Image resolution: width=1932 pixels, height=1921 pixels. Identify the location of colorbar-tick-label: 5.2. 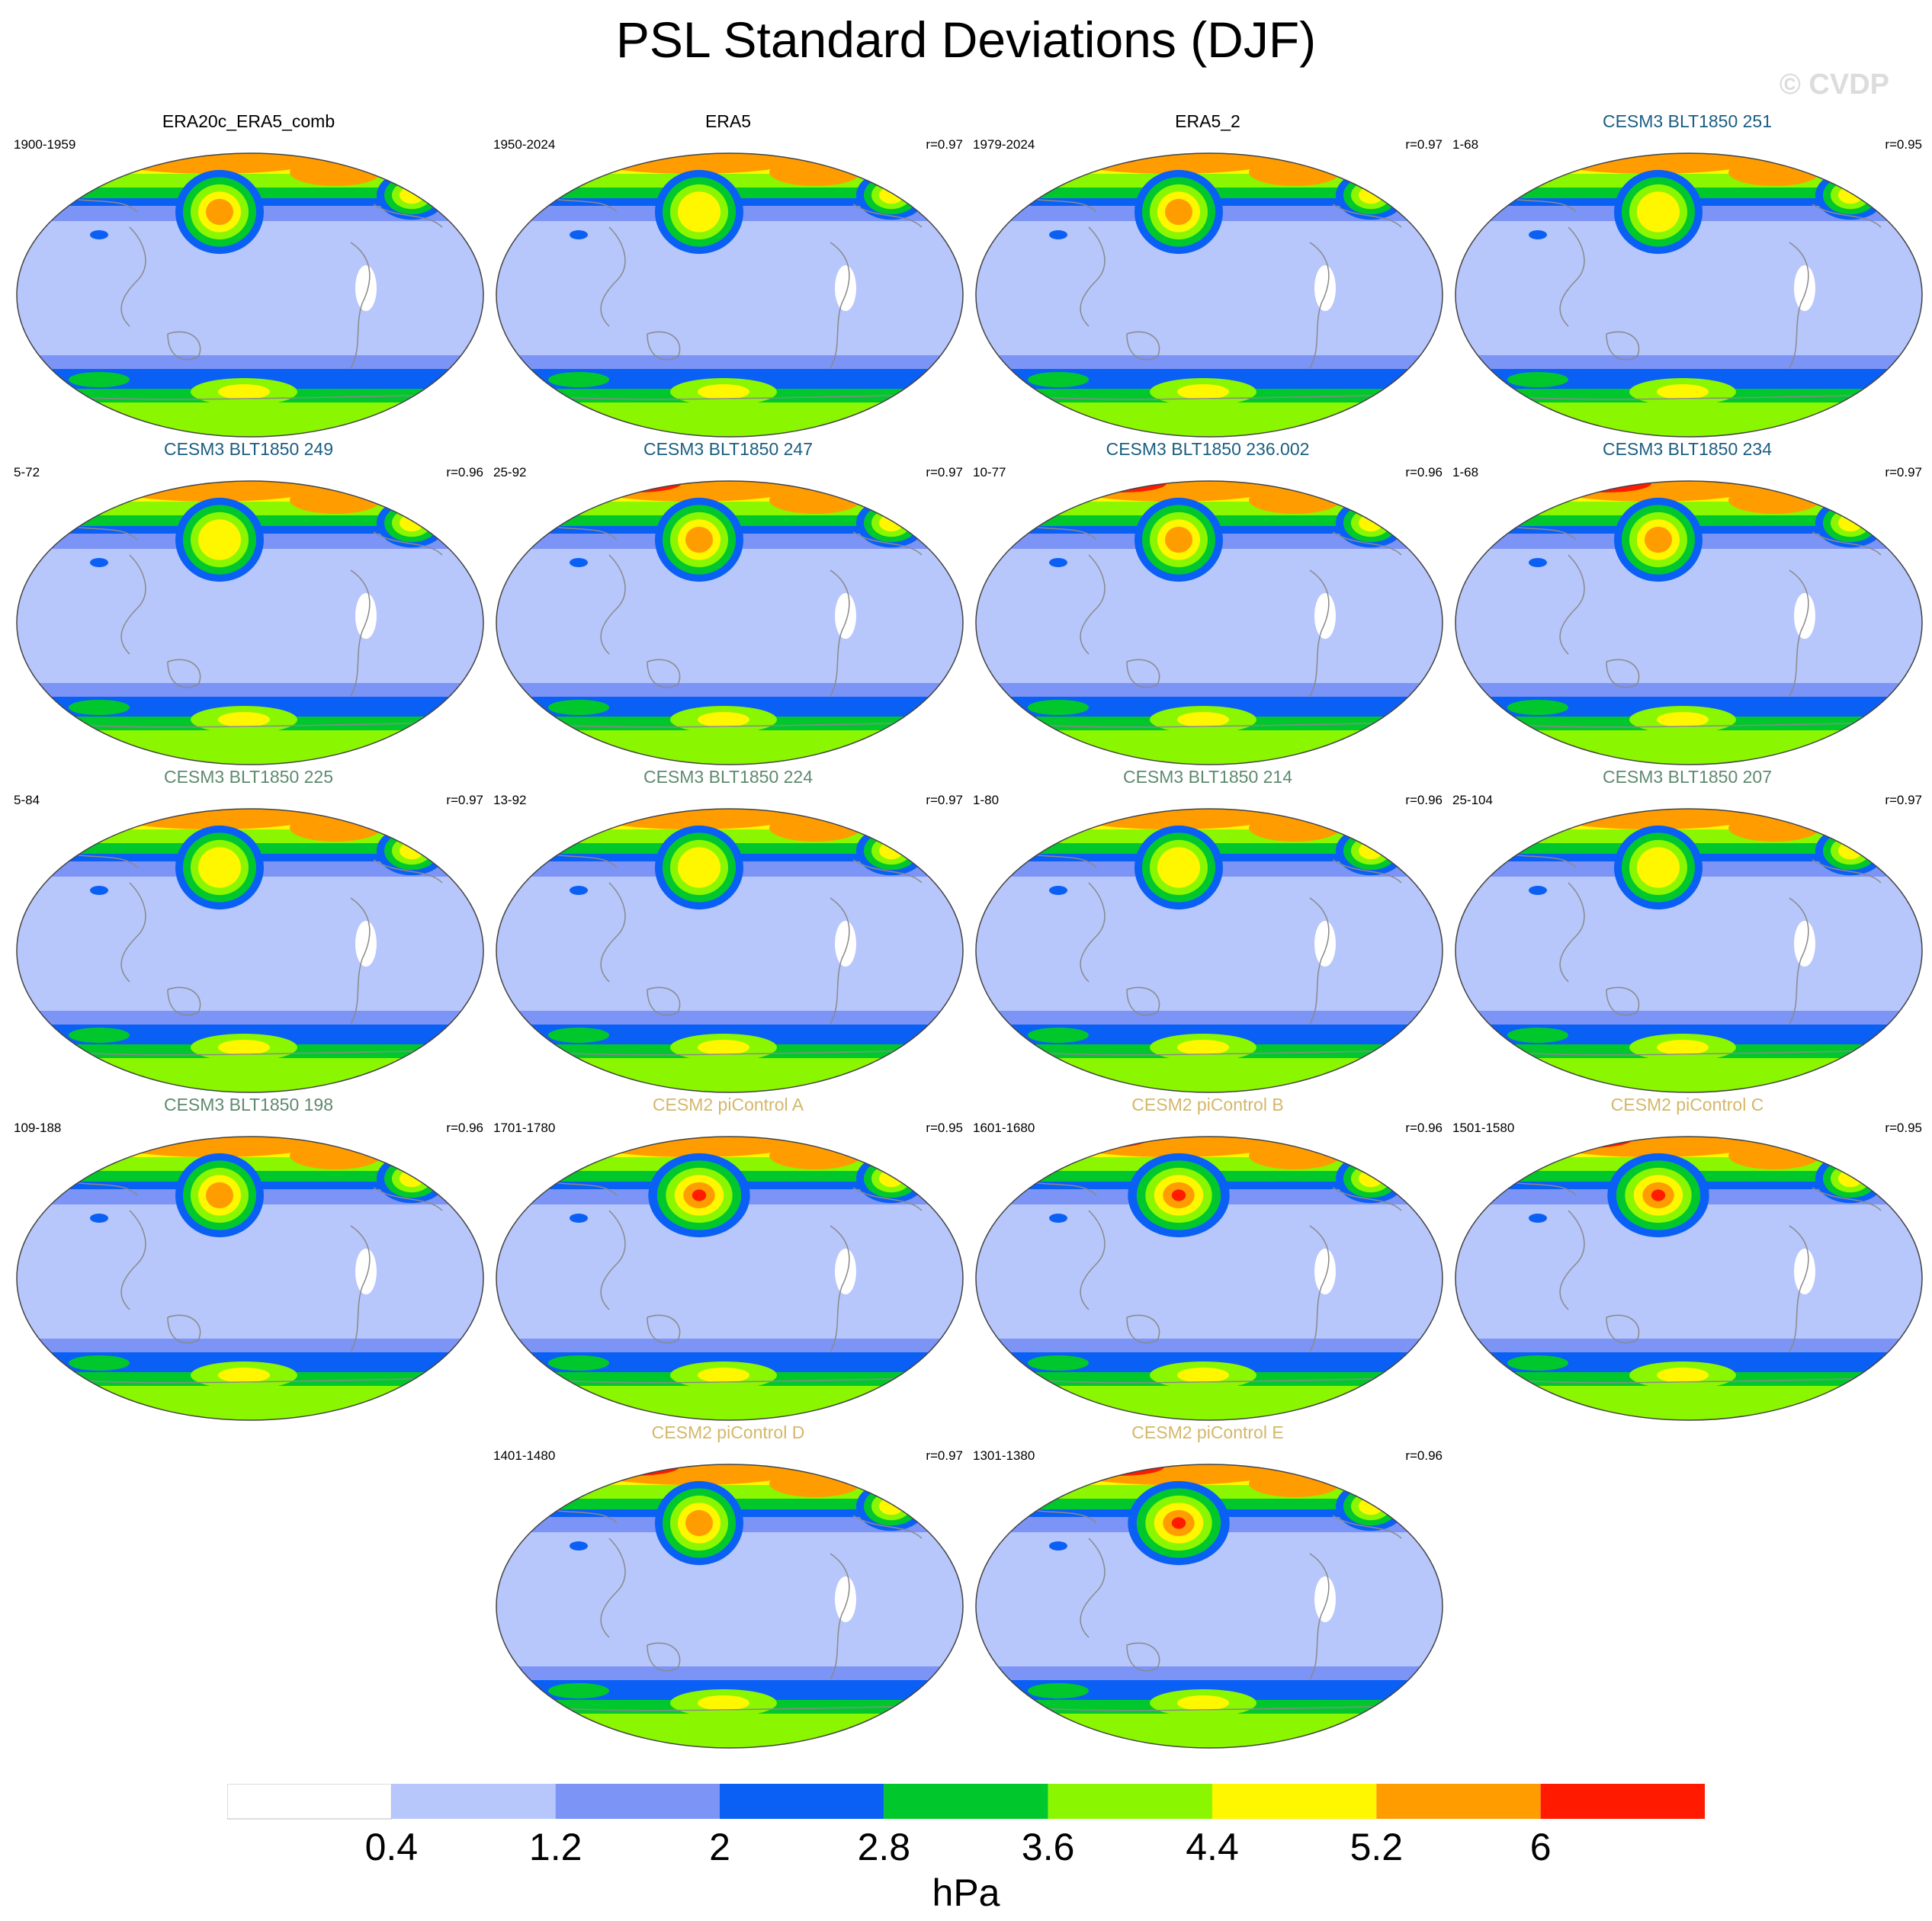
(1377, 1847).